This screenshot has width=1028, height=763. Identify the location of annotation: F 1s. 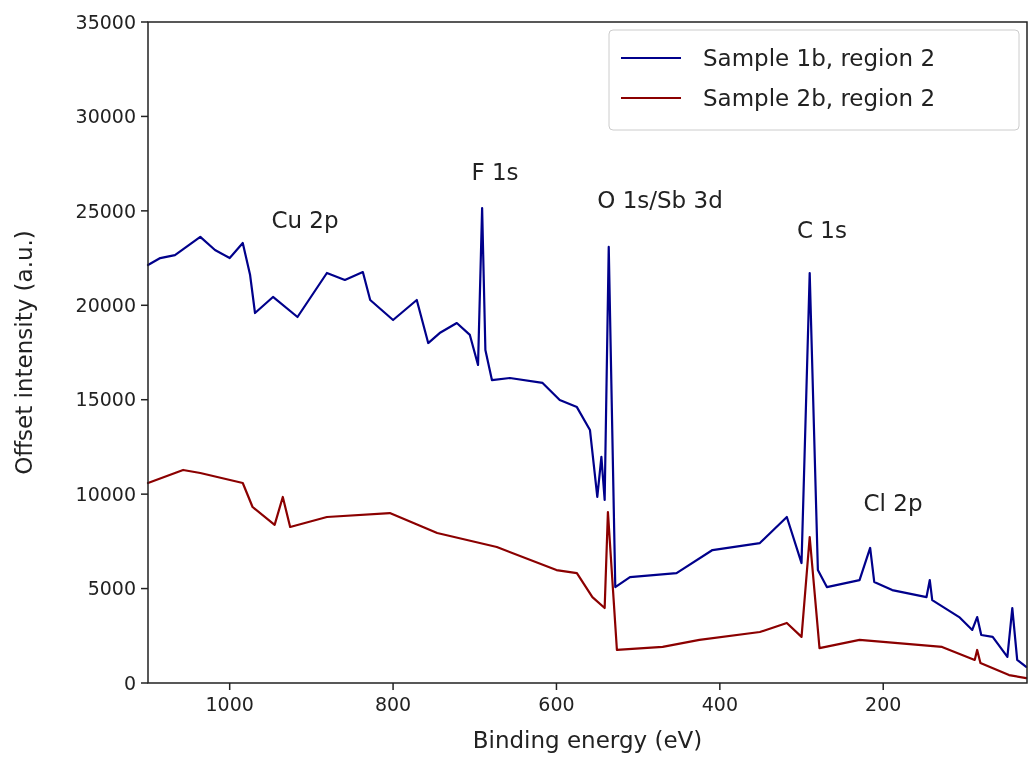
(495, 172).